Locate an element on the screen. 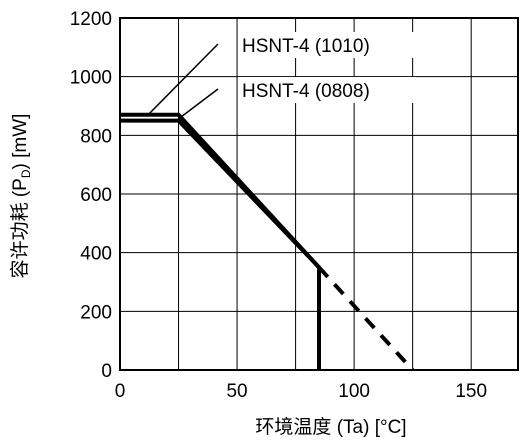  y-tick-label: 200 is located at coordinates (96, 312).